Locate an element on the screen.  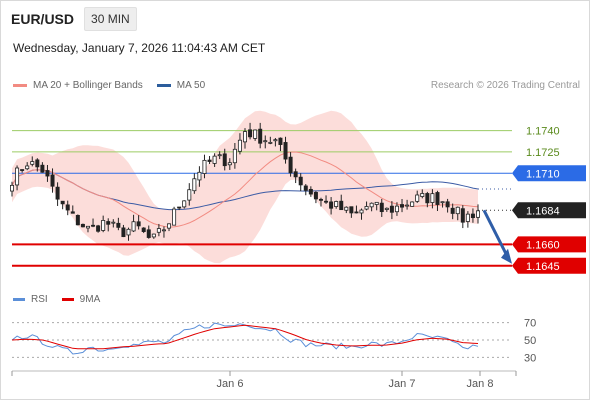
legend-swatch-ma50 is located at coordinates (163, 85).